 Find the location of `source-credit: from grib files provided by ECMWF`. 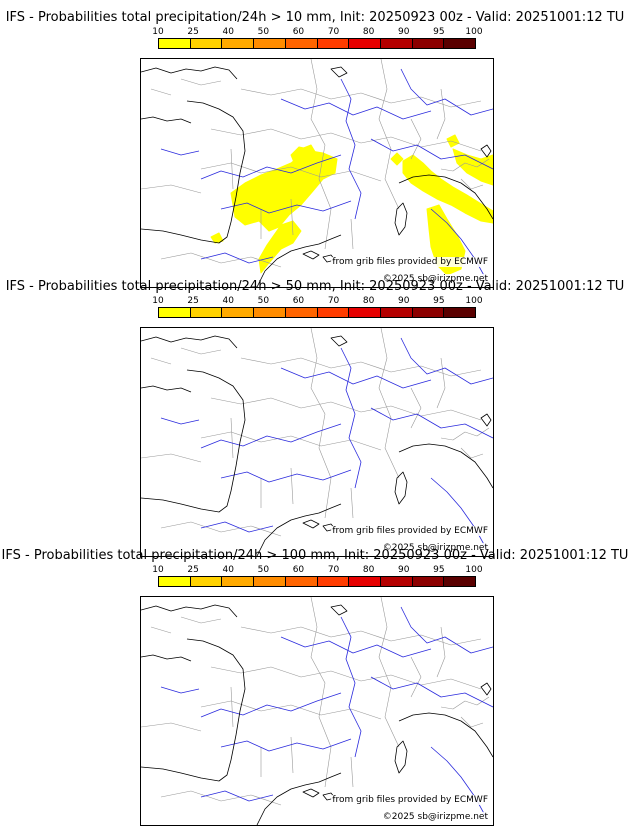

source-credit: from grib files provided by ECMWF is located at coordinates (410, 262).